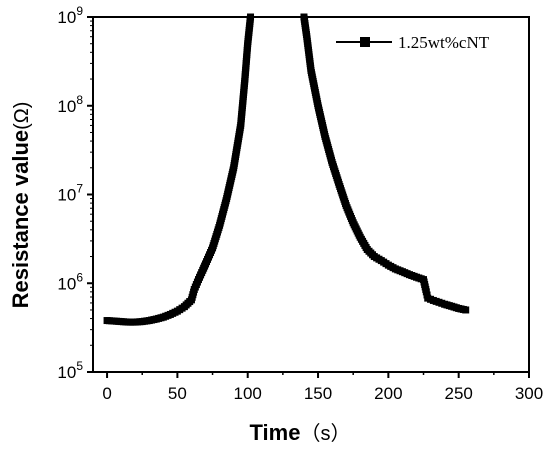 The image size is (550, 453). What do you see at coordinates (20, 219) in the screenshot?
I see `y-axis-title-text: Resistance value` at bounding box center [20, 219].